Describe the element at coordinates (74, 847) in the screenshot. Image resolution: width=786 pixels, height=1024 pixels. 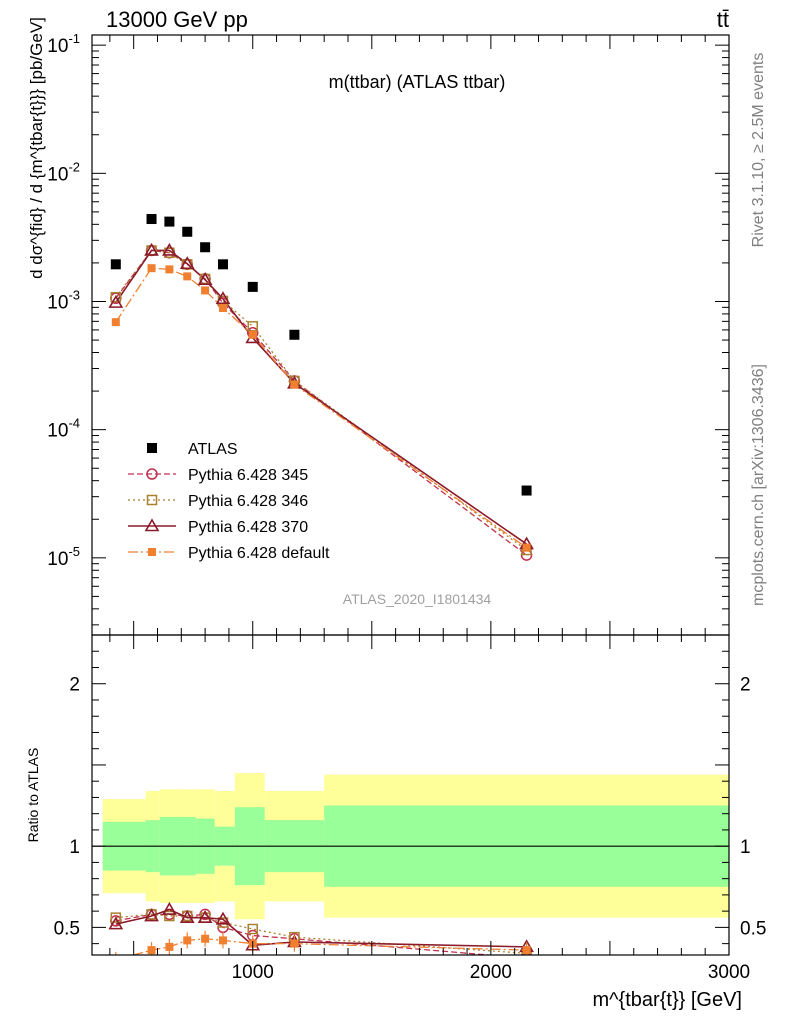
I see `ratio-y-tick-label: 1` at that location.